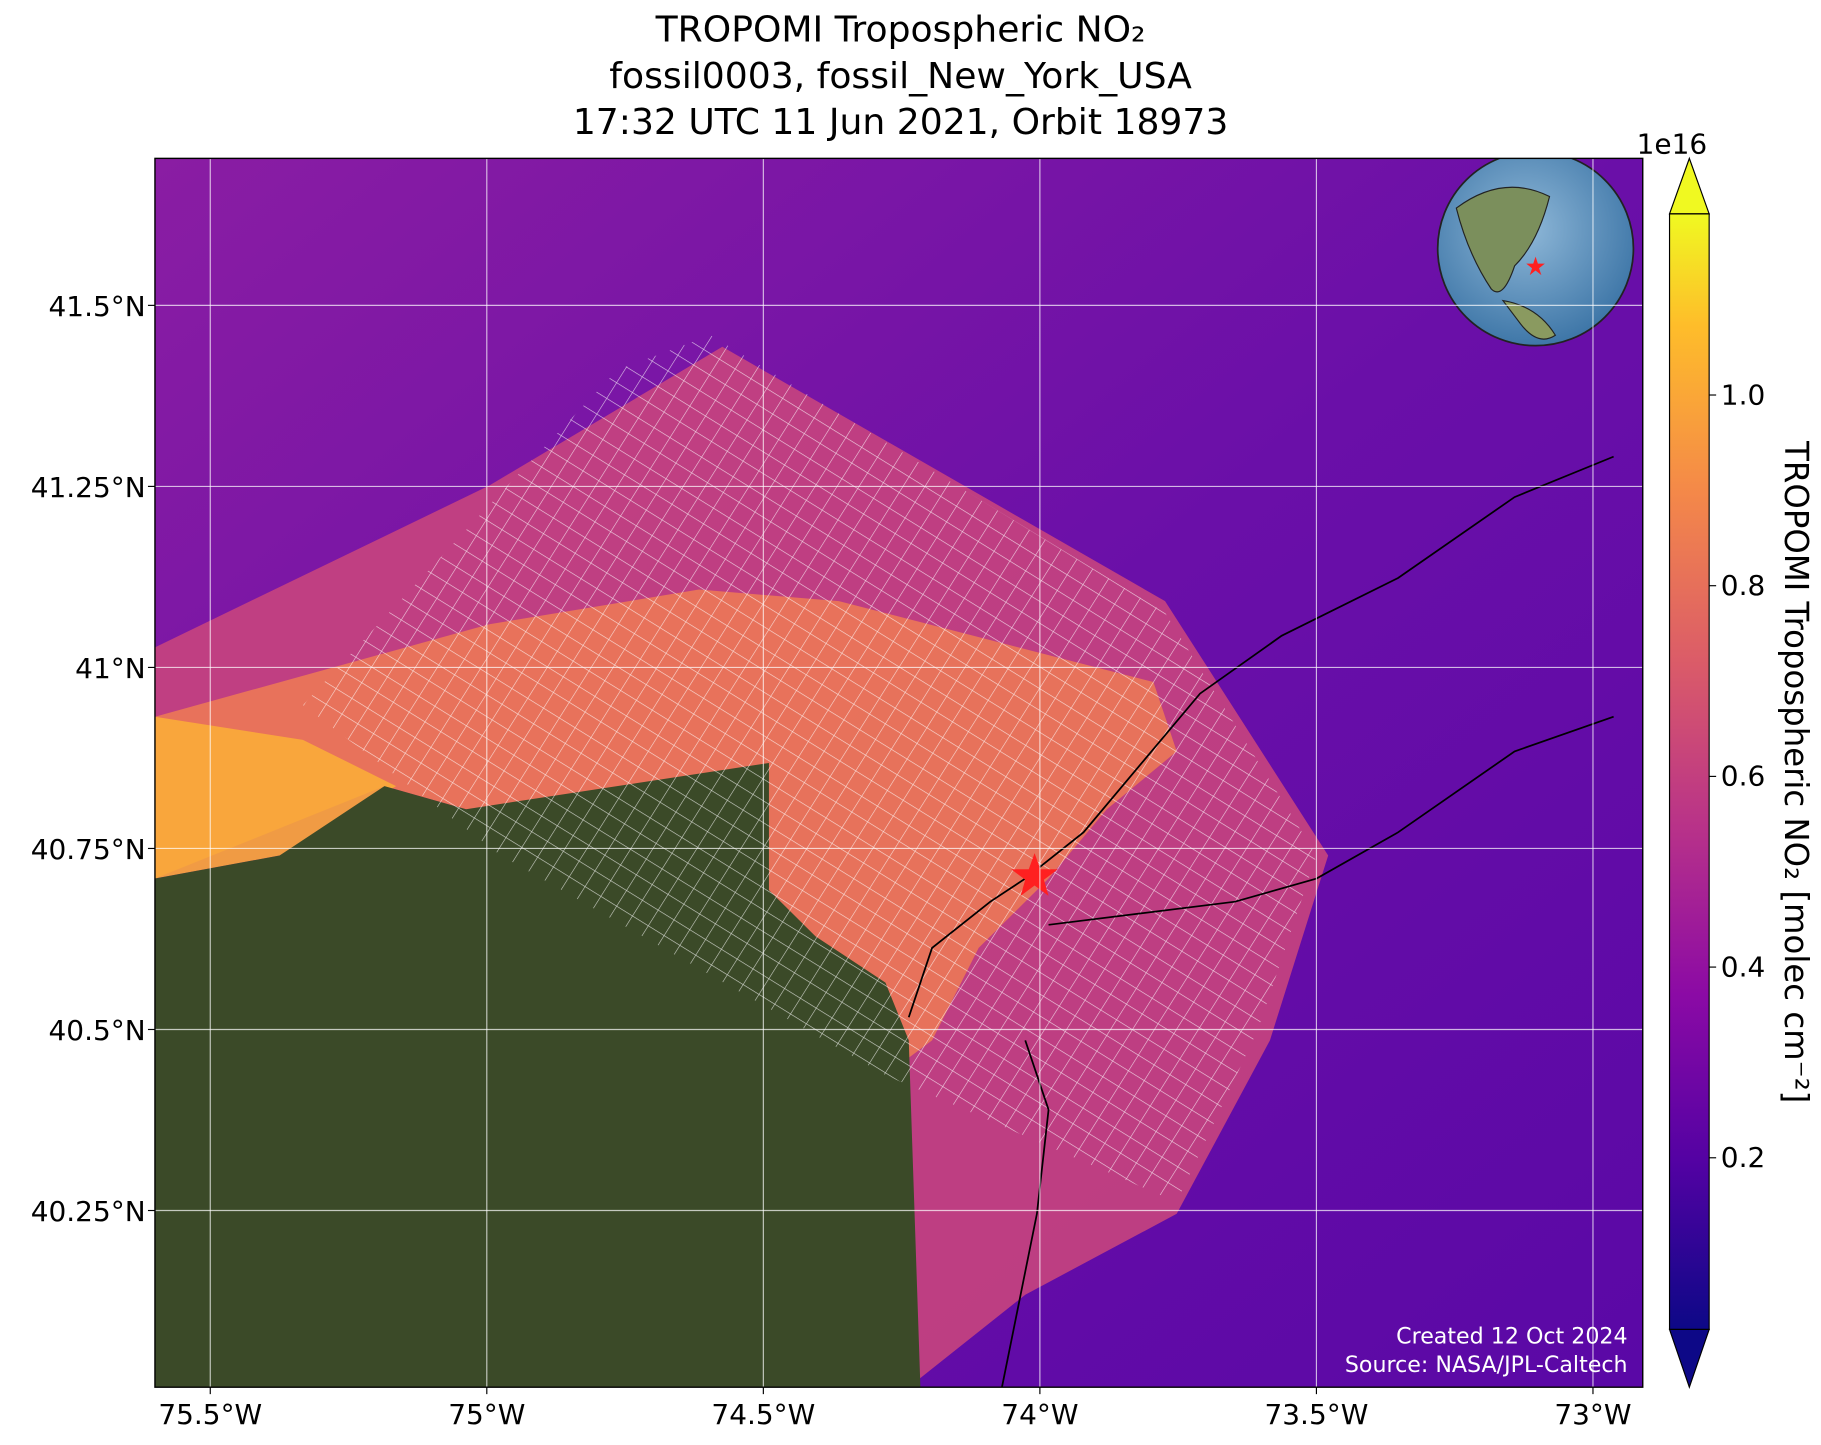  Describe the element at coordinates (88, 1211) in the screenshot. I see `y-tick-label: 40.25°N` at that location.